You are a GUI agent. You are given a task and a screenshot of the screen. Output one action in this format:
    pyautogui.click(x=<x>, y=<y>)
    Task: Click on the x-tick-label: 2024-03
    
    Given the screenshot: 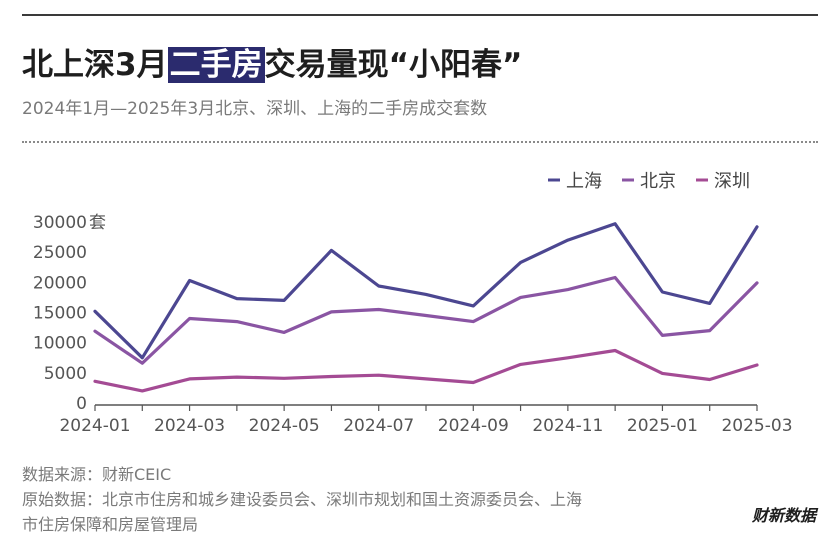 What is the action you would take?
    pyautogui.click(x=189, y=426)
    